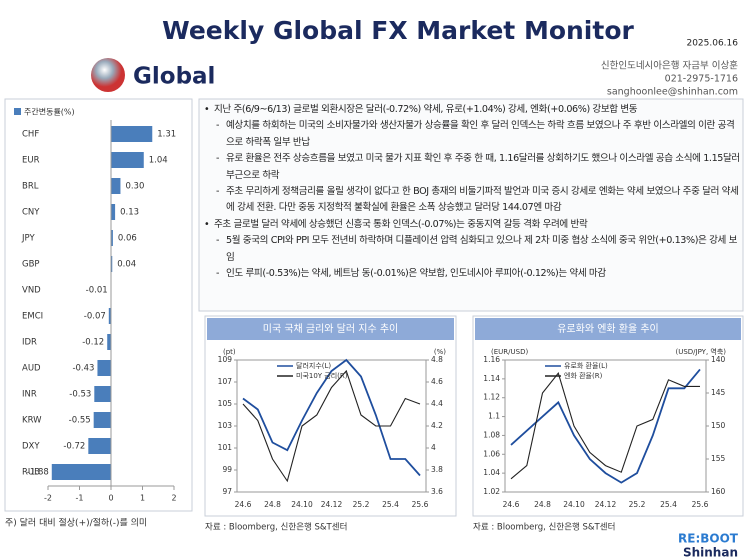 Image resolution: width=750 pixels, height=559 pixels. I want to click on y-tick-label: 99, so click(227, 469).